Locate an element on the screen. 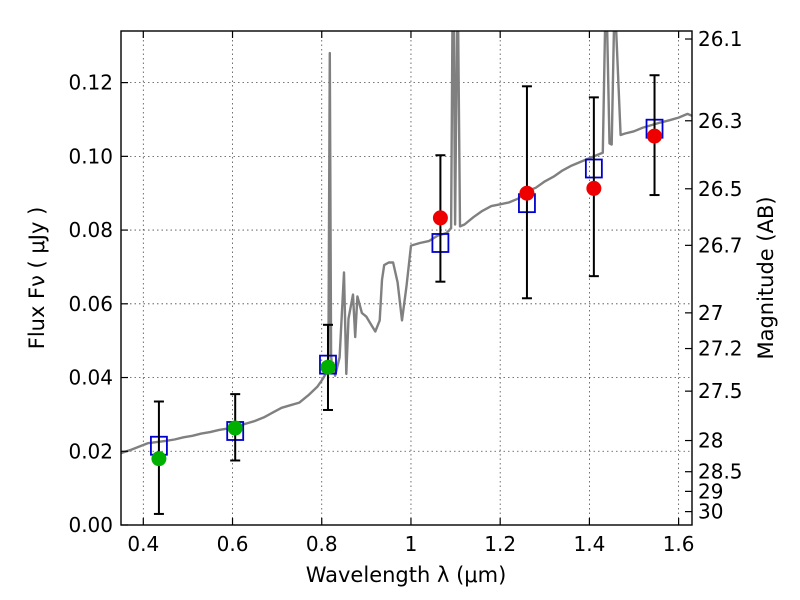  x-axis-label: Wavelength λ (μm) is located at coordinates (406, 575).